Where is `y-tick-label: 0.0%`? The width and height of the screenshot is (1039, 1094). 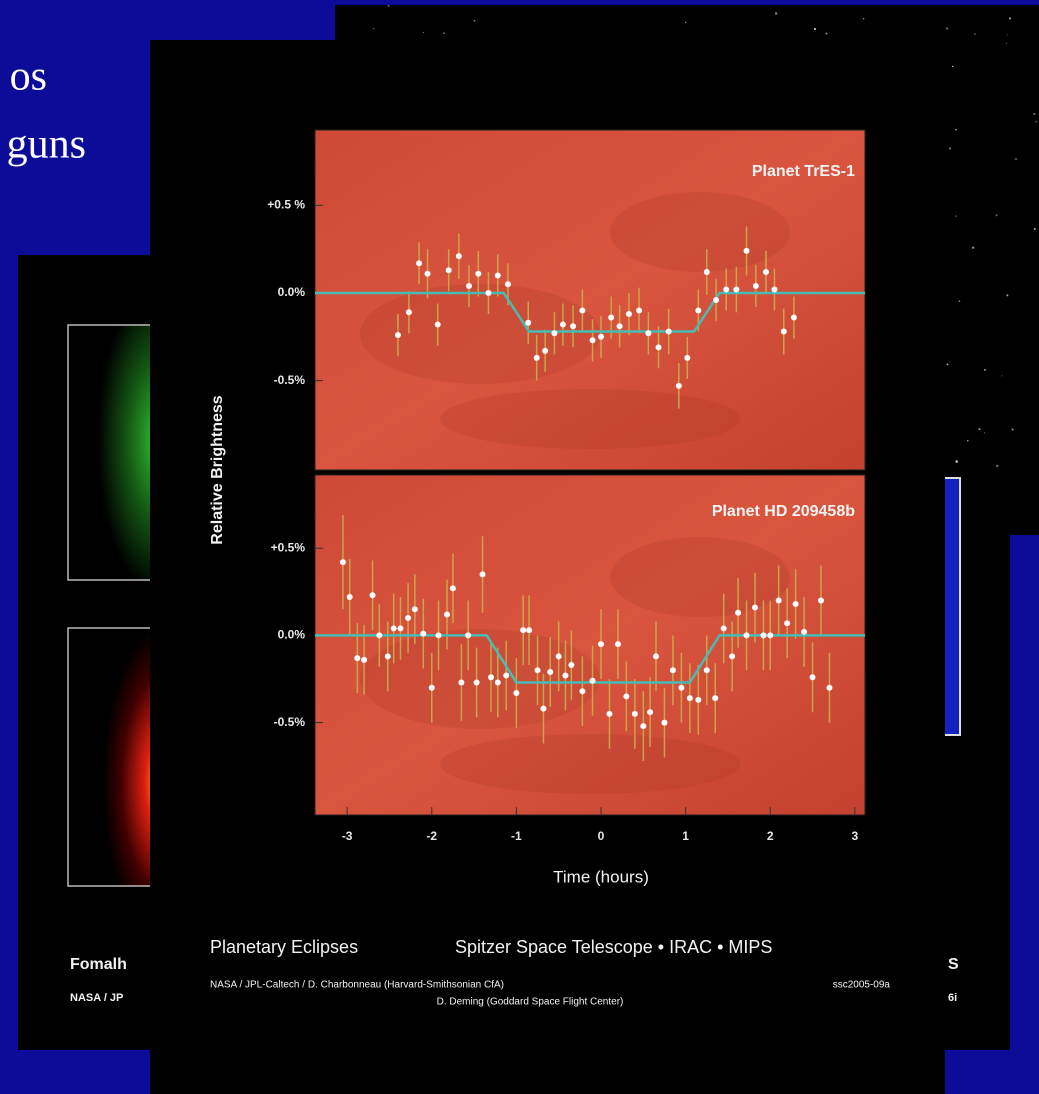 y-tick-label: 0.0% is located at coordinates (292, 635).